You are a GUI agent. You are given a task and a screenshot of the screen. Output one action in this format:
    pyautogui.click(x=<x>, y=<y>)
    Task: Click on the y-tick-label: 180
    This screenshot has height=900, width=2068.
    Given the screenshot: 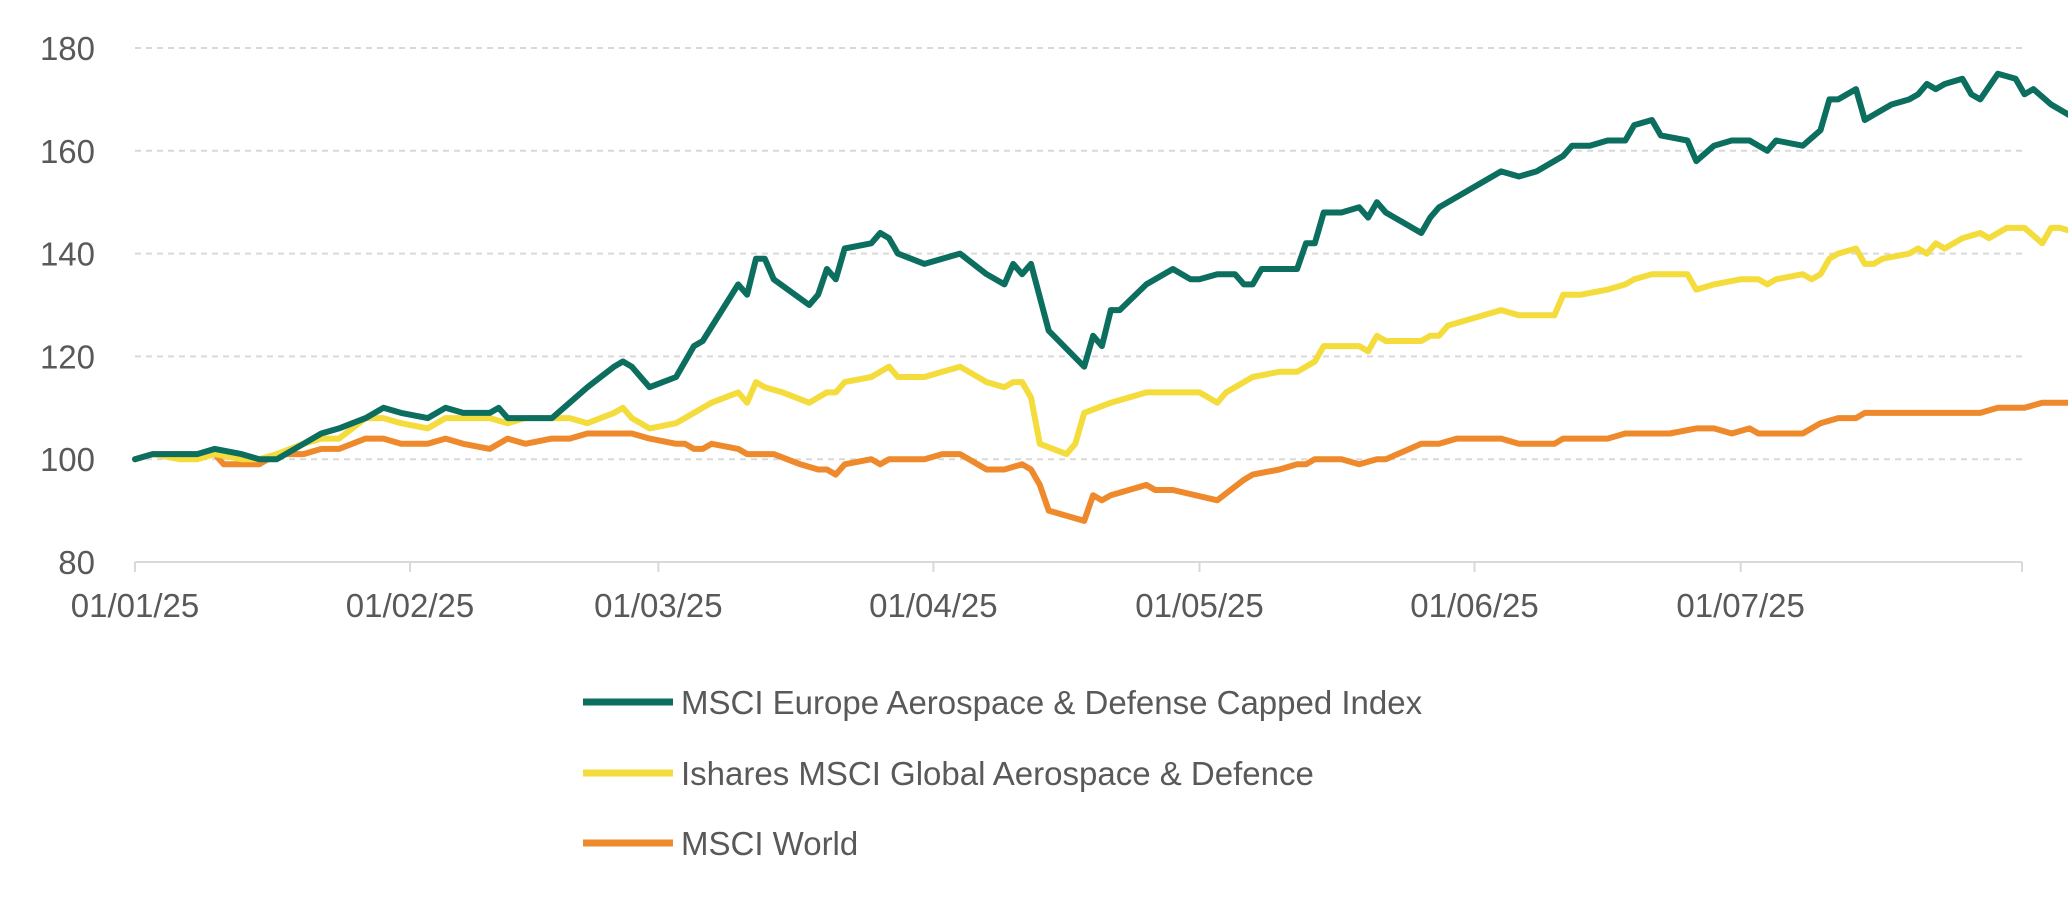 What is the action you would take?
    pyautogui.click(x=67, y=48)
    